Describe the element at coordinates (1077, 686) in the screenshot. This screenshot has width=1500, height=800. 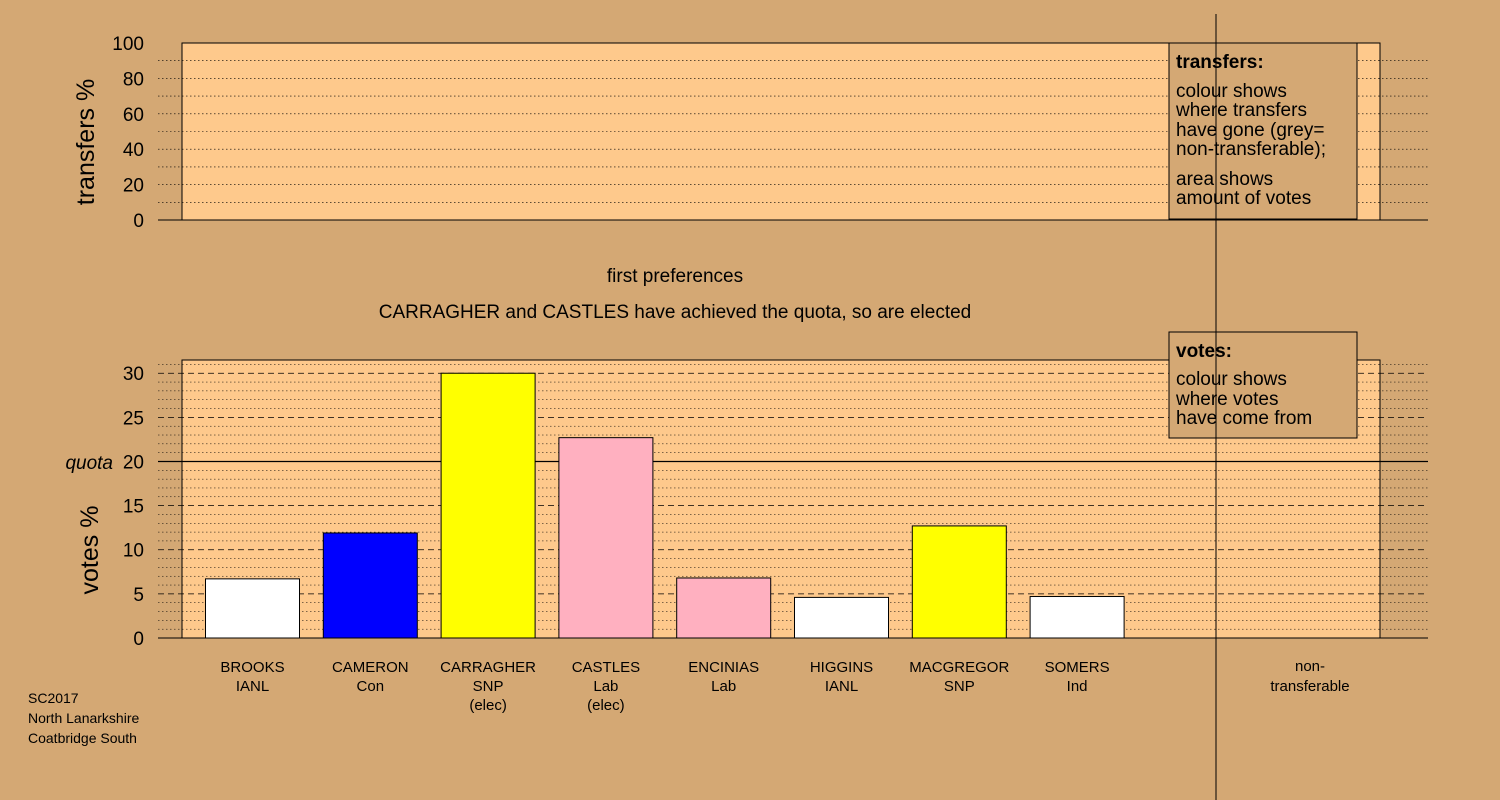
I see `candidate-label-party: Ind` at that location.